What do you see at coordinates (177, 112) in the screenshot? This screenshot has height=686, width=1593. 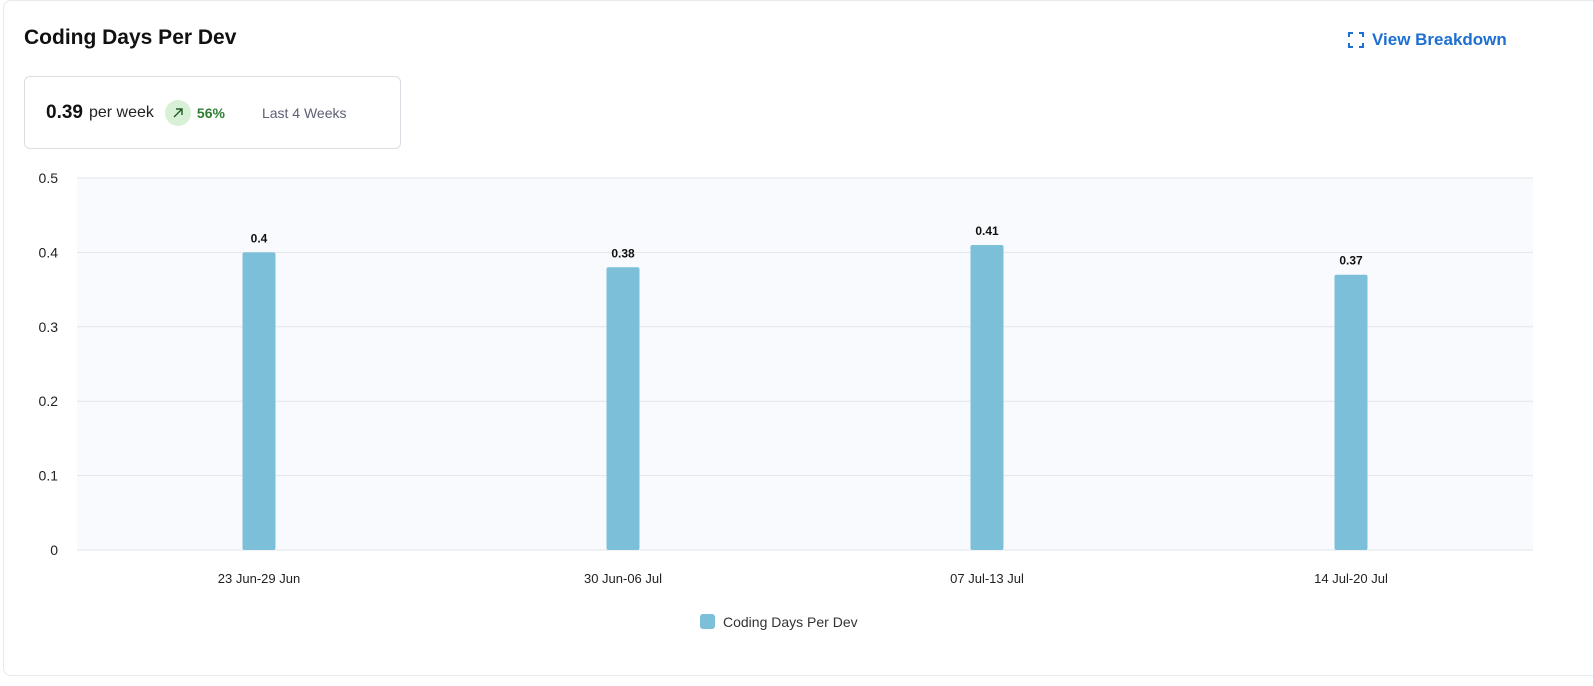 I see `trend-up-icon` at bounding box center [177, 112].